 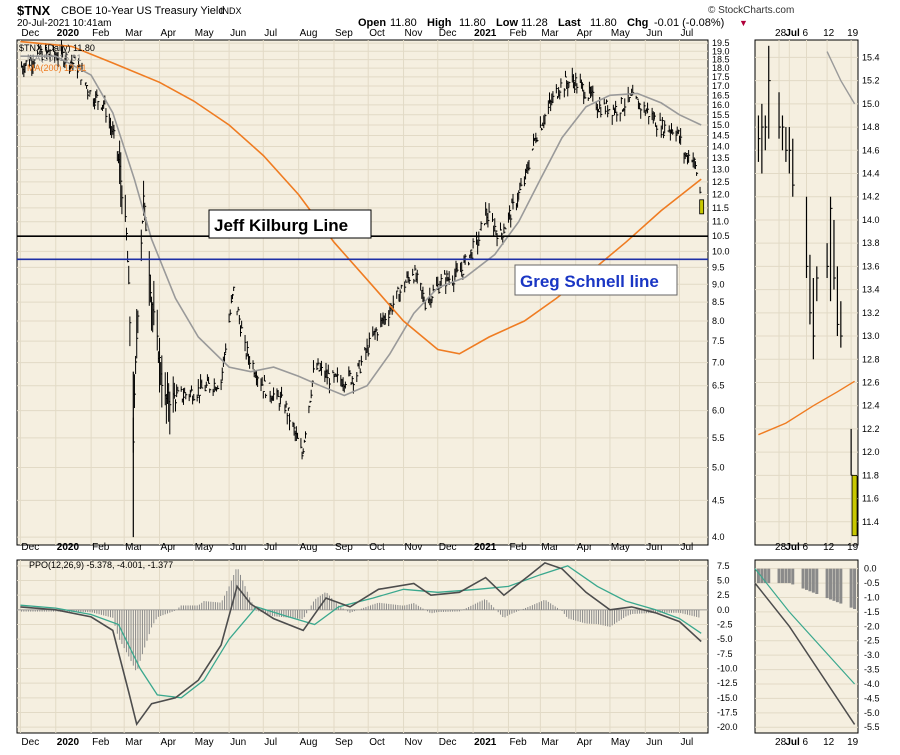 What do you see at coordinates (589, 281) in the screenshot?
I see `schnell-annotation-text: Greg Schnell line` at bounding box center [589, 281].